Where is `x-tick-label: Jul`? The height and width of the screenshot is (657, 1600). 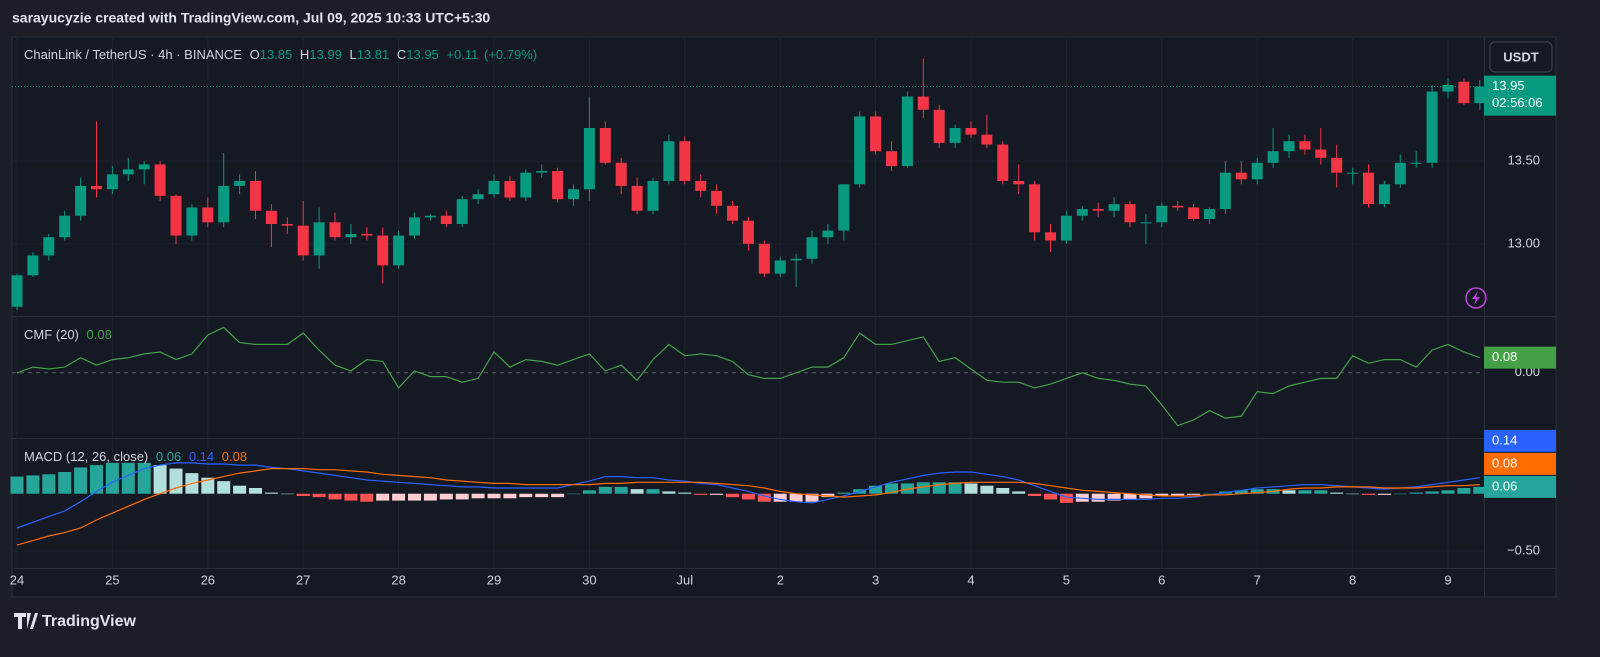
x-tick-label: Jul is located at coordinates (684, 579).